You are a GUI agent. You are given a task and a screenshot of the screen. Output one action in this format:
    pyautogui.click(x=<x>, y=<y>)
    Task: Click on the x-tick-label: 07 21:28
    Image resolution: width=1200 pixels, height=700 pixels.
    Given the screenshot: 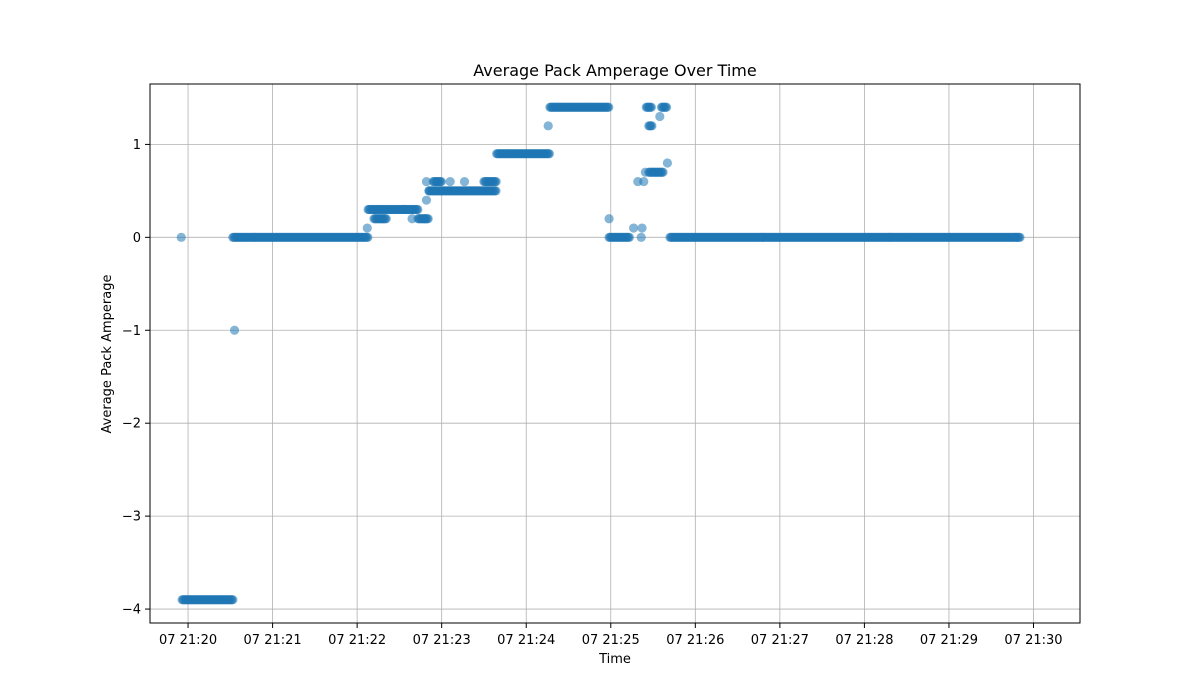 What is the action you would take?
    pyautogui.click(x=864, y=640)
    